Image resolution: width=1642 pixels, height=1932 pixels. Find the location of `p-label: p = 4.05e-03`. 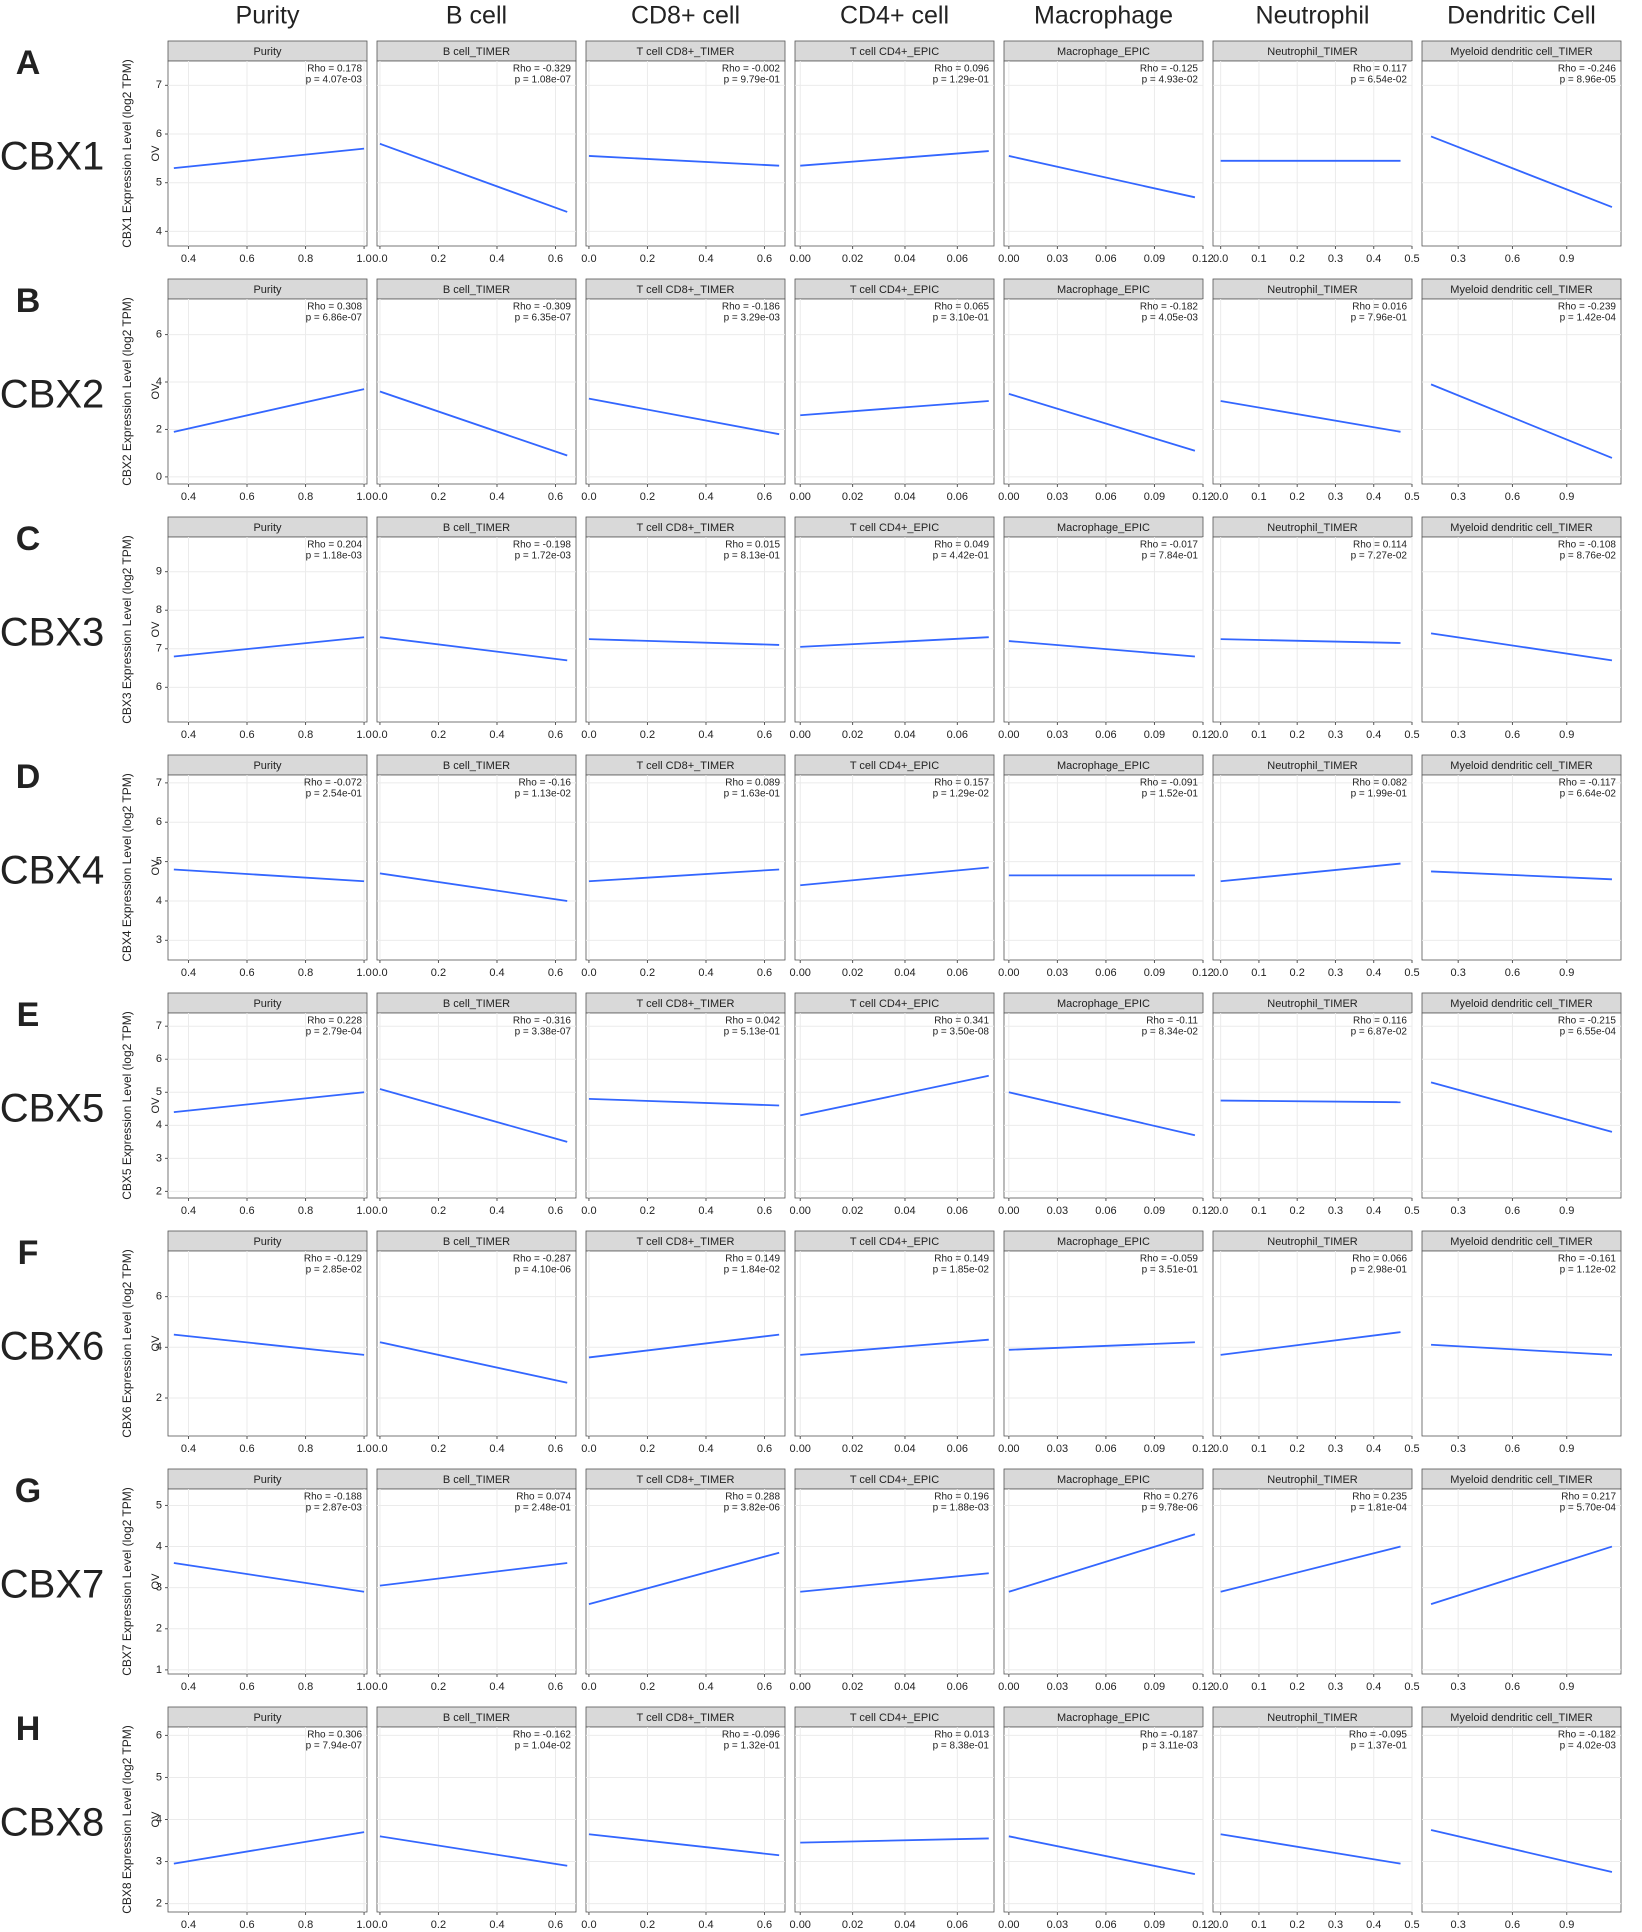

p-label: p = 4.05e-03 is located at coordinates (1170, 318).